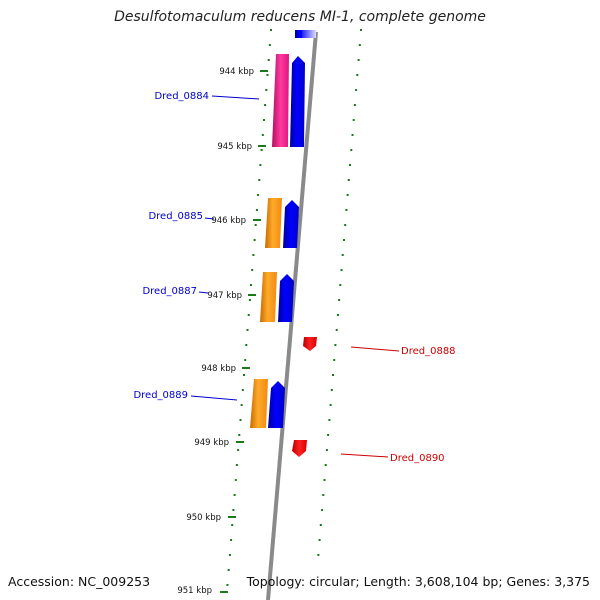 Image resolution: width=600 pixels, height=600 pixels. What do you see at coordinates (169, 291) in the screenshot?
I see `gene-label-dred-0887: Dred_0887` at bounding box center [169, 291].